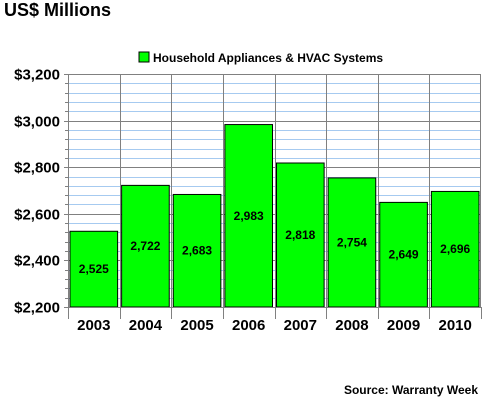  What do you see at coordinates (145, 246) in the screenshot?
I see `data-label-2004: 2,722` at bounding box center [145, 246].